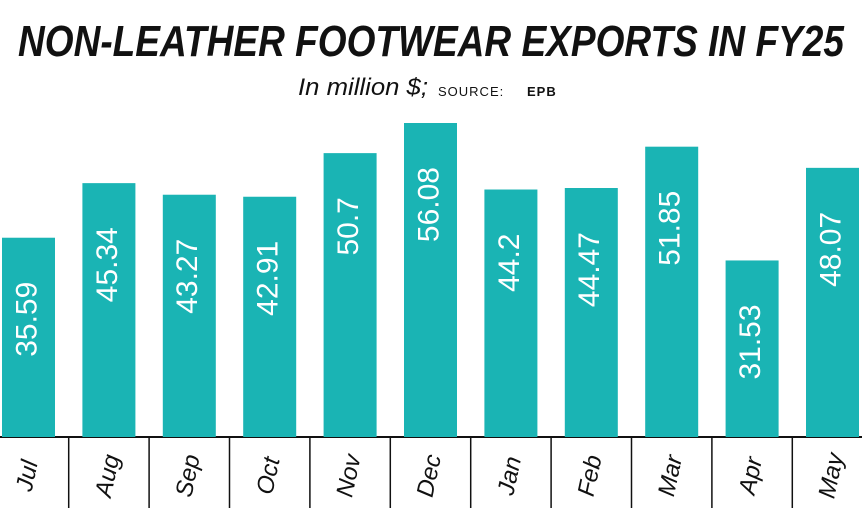 The image size is (862, 508). I want to click on value-label: 42.91, so click(268, 278).